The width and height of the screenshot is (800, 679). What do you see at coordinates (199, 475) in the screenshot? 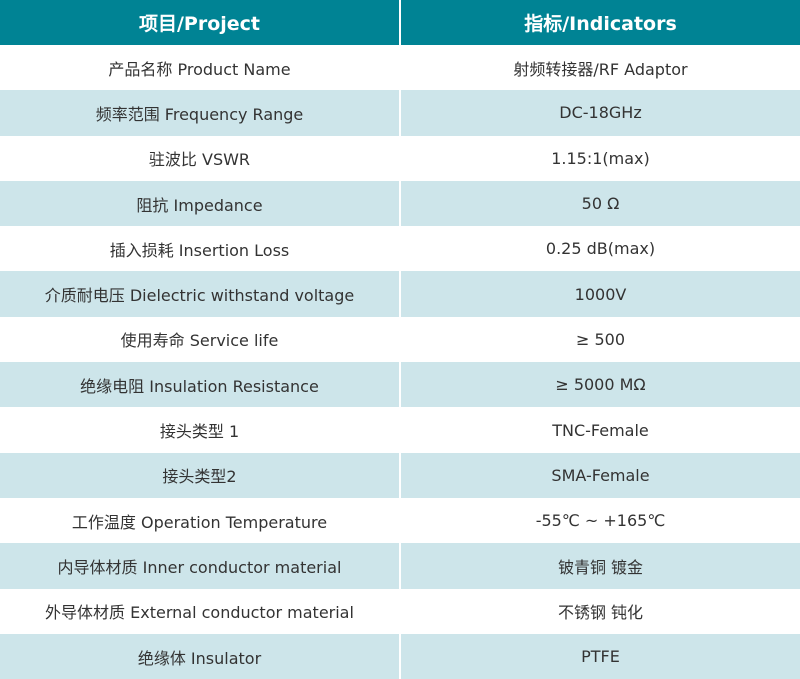
I see `project-cell: 接头类型2` at bounding box center [199, 475].